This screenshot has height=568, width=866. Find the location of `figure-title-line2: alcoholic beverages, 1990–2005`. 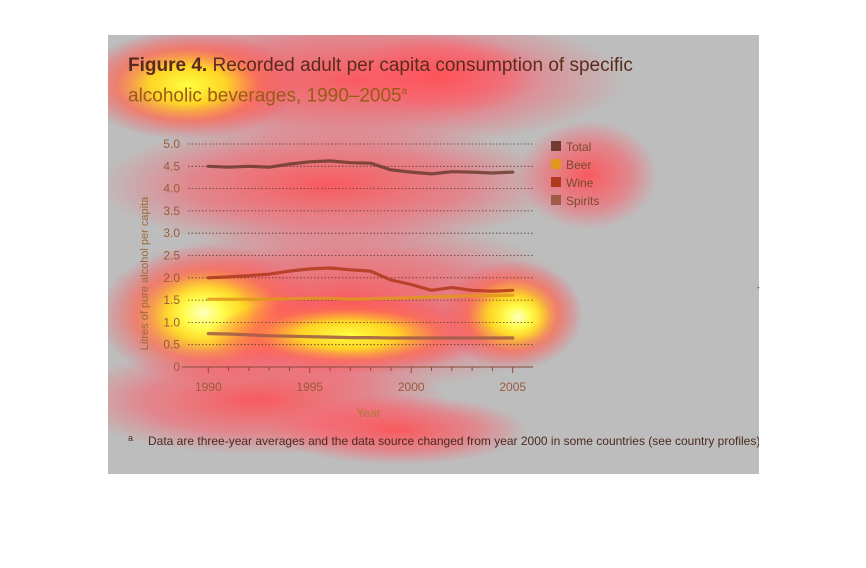

figure-title-line2: alcoholic beverages, 1990–2005 is located at coordinates (265, 96).